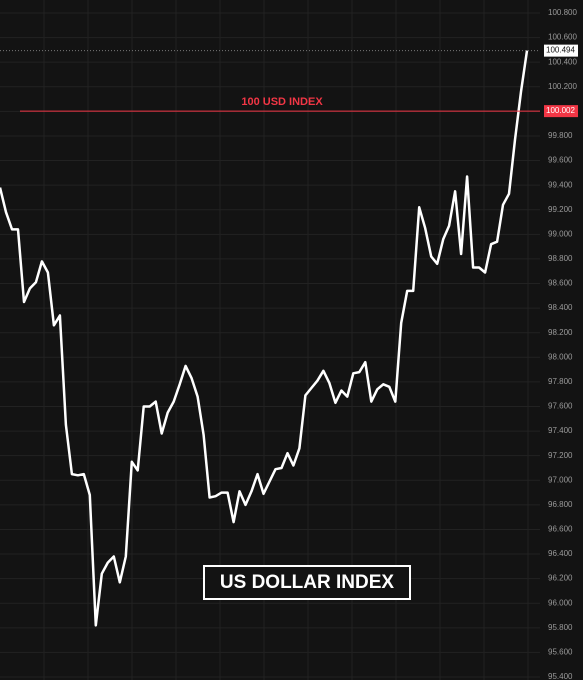  I want to click on y-tick-label: 98.000, so click(560, 356).